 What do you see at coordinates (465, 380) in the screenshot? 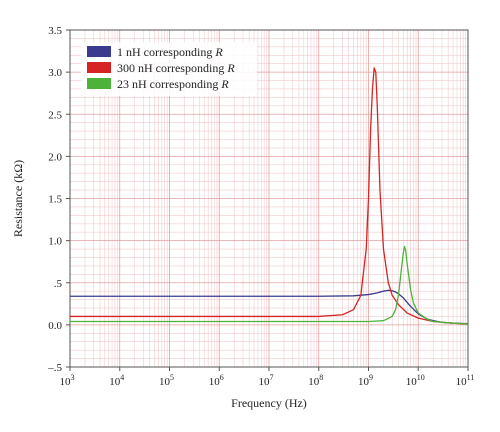
I see `x-tick-label-8: 10¹¹` at bounding box center [465, 380].